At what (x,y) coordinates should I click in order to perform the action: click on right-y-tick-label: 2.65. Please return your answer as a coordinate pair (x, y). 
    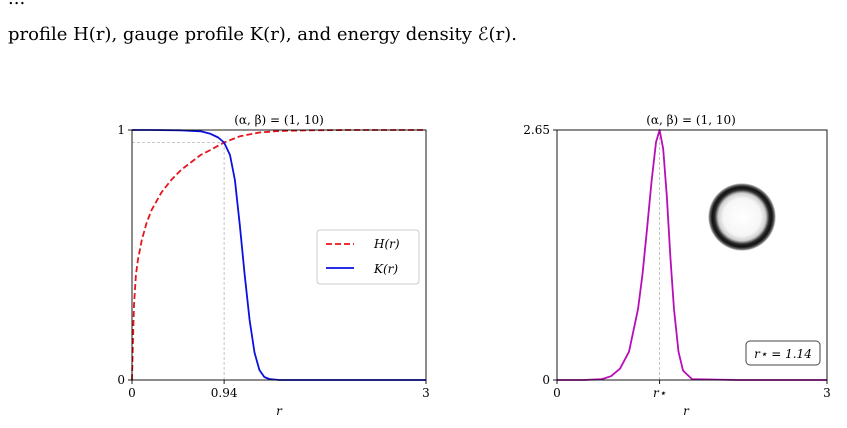
    Looking at the image, I should click on (536, 130).